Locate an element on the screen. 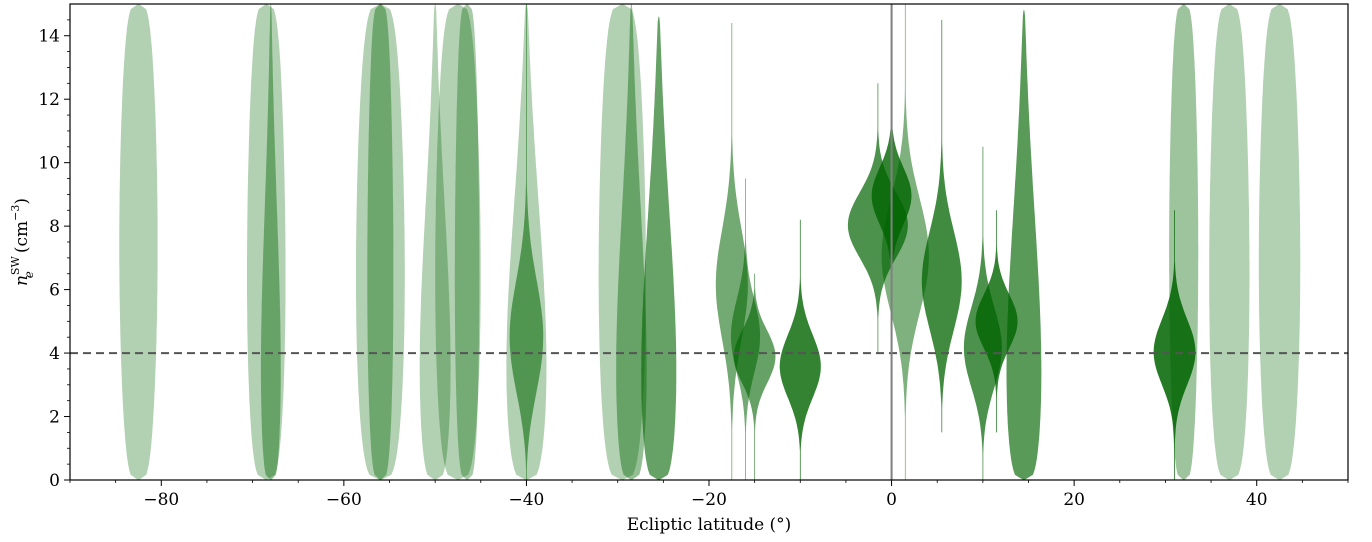 The height and width of the screenshot is (542, 1372). y-label-base: n is located at coordinates (22, 280).